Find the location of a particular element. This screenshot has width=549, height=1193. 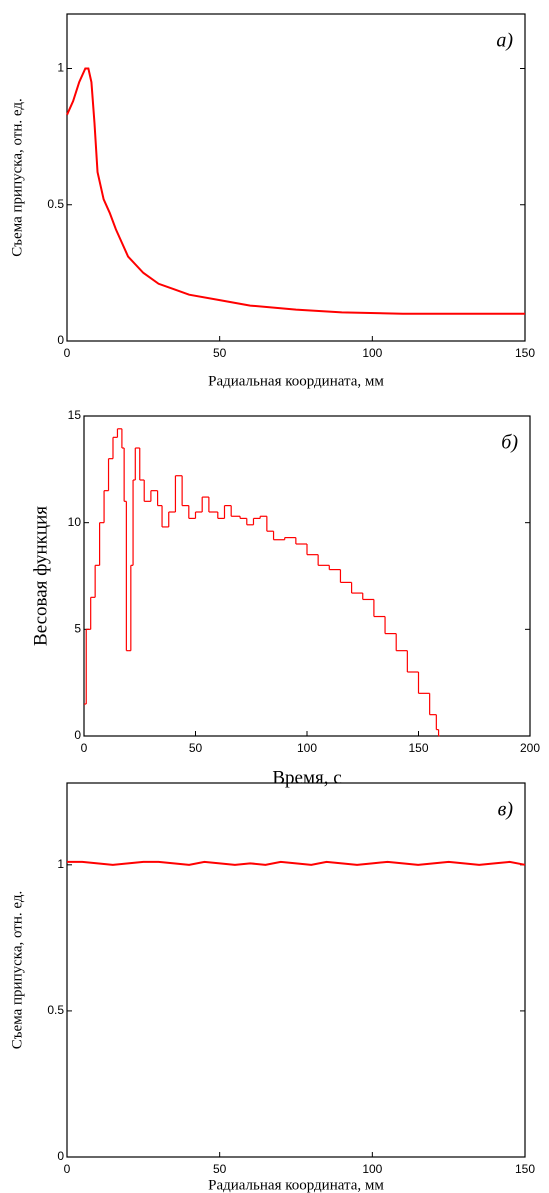

panel-label: в) is located at coordinates (506, 810).